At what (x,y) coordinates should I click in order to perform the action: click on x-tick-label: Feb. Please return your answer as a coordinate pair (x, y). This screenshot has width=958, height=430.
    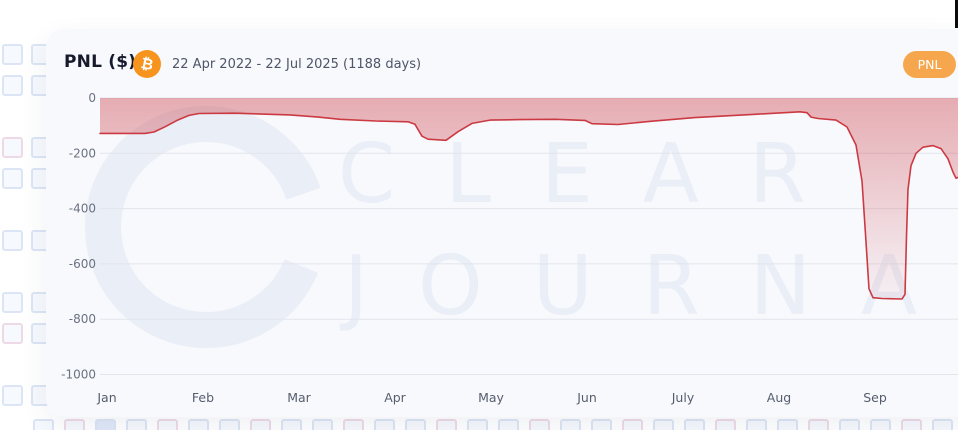
    Looking at the image, I should click on (203, 397).